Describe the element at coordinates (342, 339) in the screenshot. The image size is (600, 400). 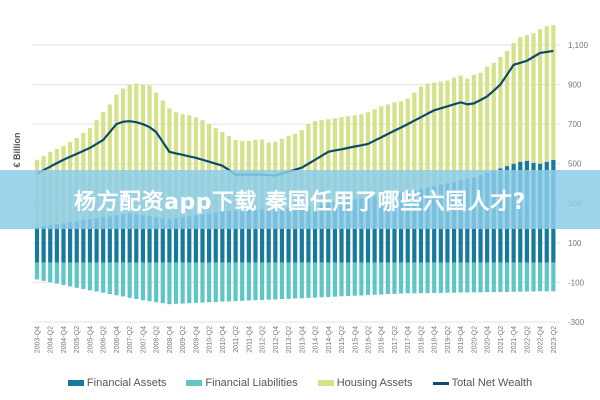
I see `x-tick-label: 2015-Q2` at that location.